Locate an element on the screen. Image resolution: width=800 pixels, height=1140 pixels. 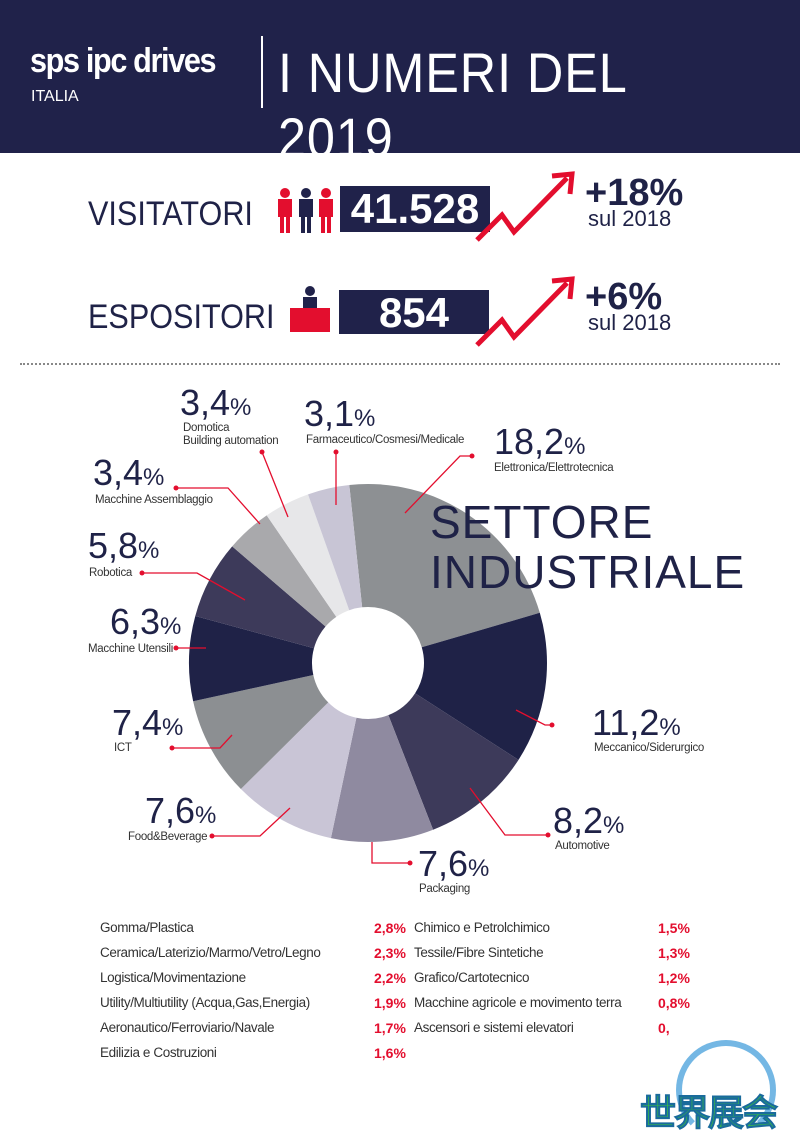
visitors-people-icon is located at coordinates (305, 210).